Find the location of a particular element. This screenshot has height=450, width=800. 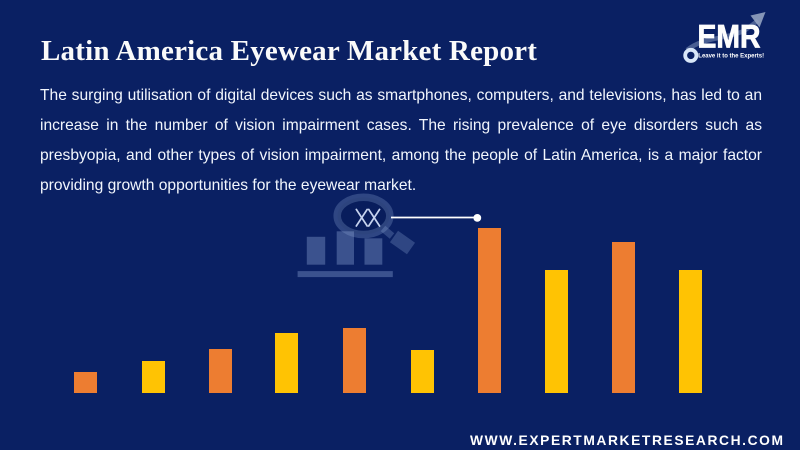

svg-text: EMR is located at coordinates (729, 37).